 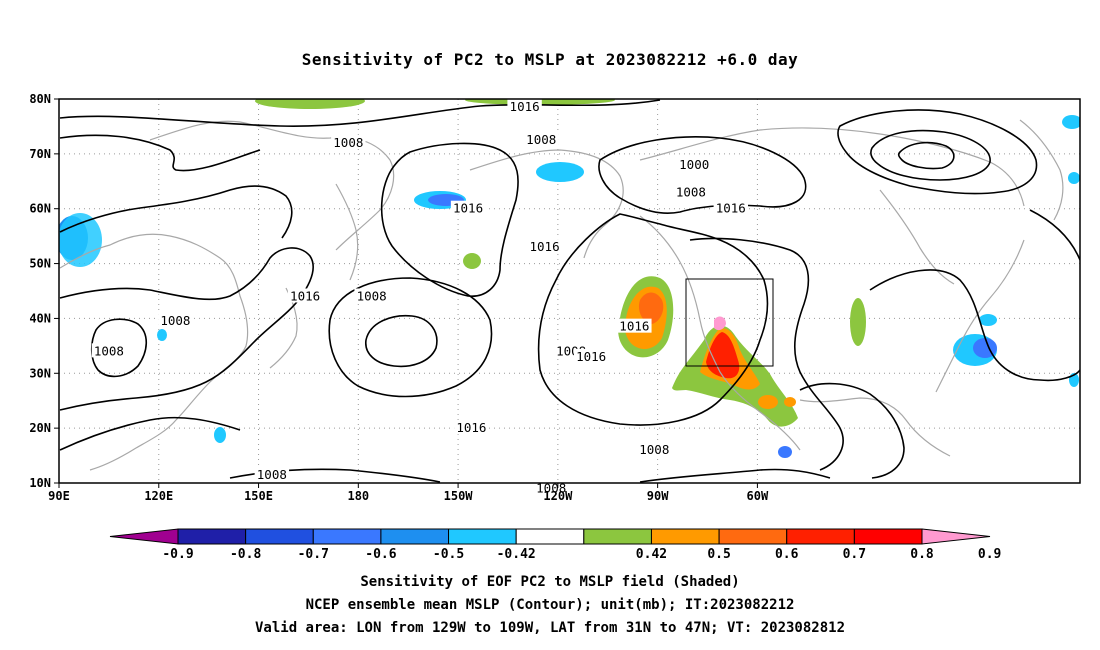 I want to click on contour-1016-ne-pacific-high, so click(x=653, y=319).